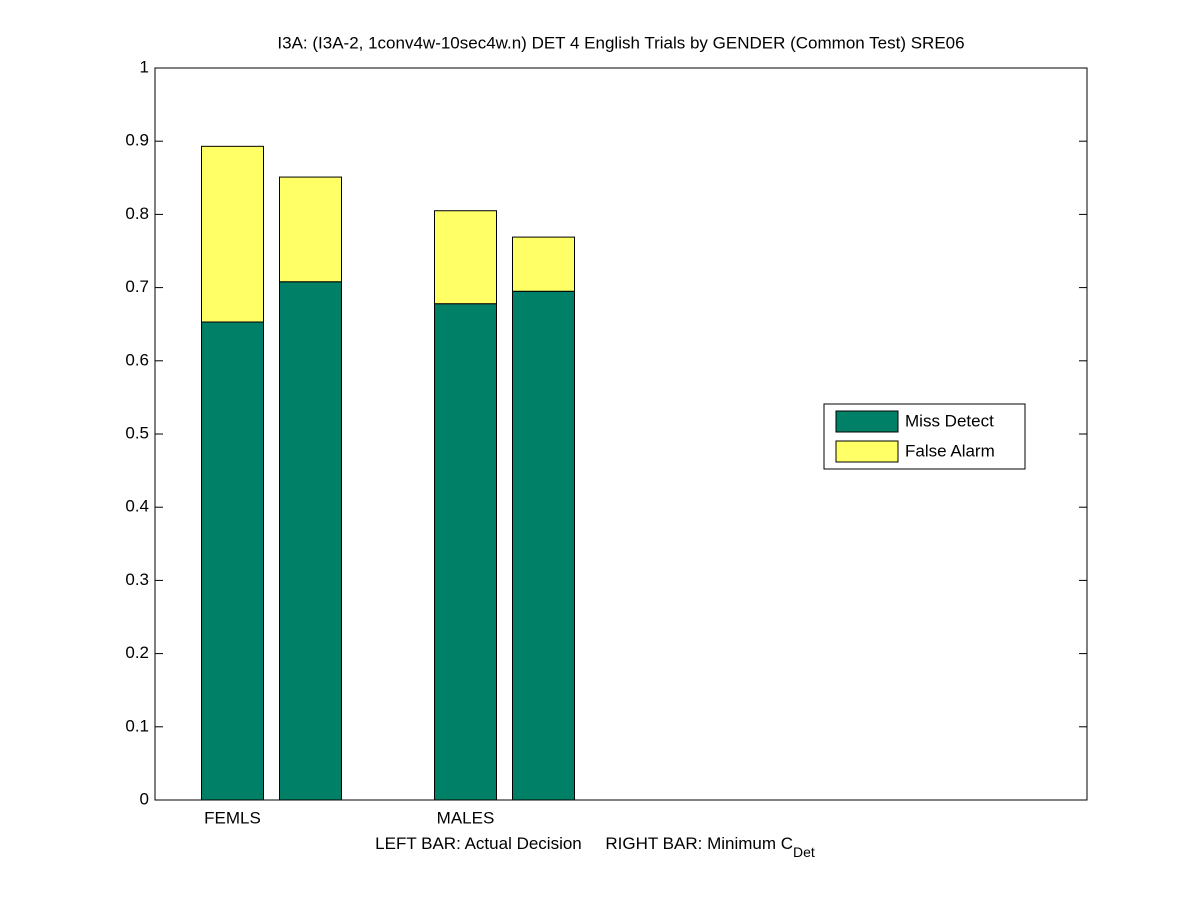 The image size is (1201, 900). I want to click on y-tick-label: 0.7, so click(137, 286).